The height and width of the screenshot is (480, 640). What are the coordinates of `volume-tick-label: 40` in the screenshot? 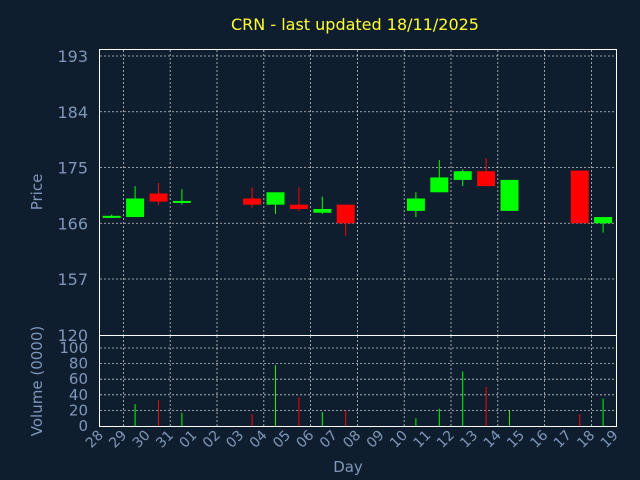 It's located at (78, 395).